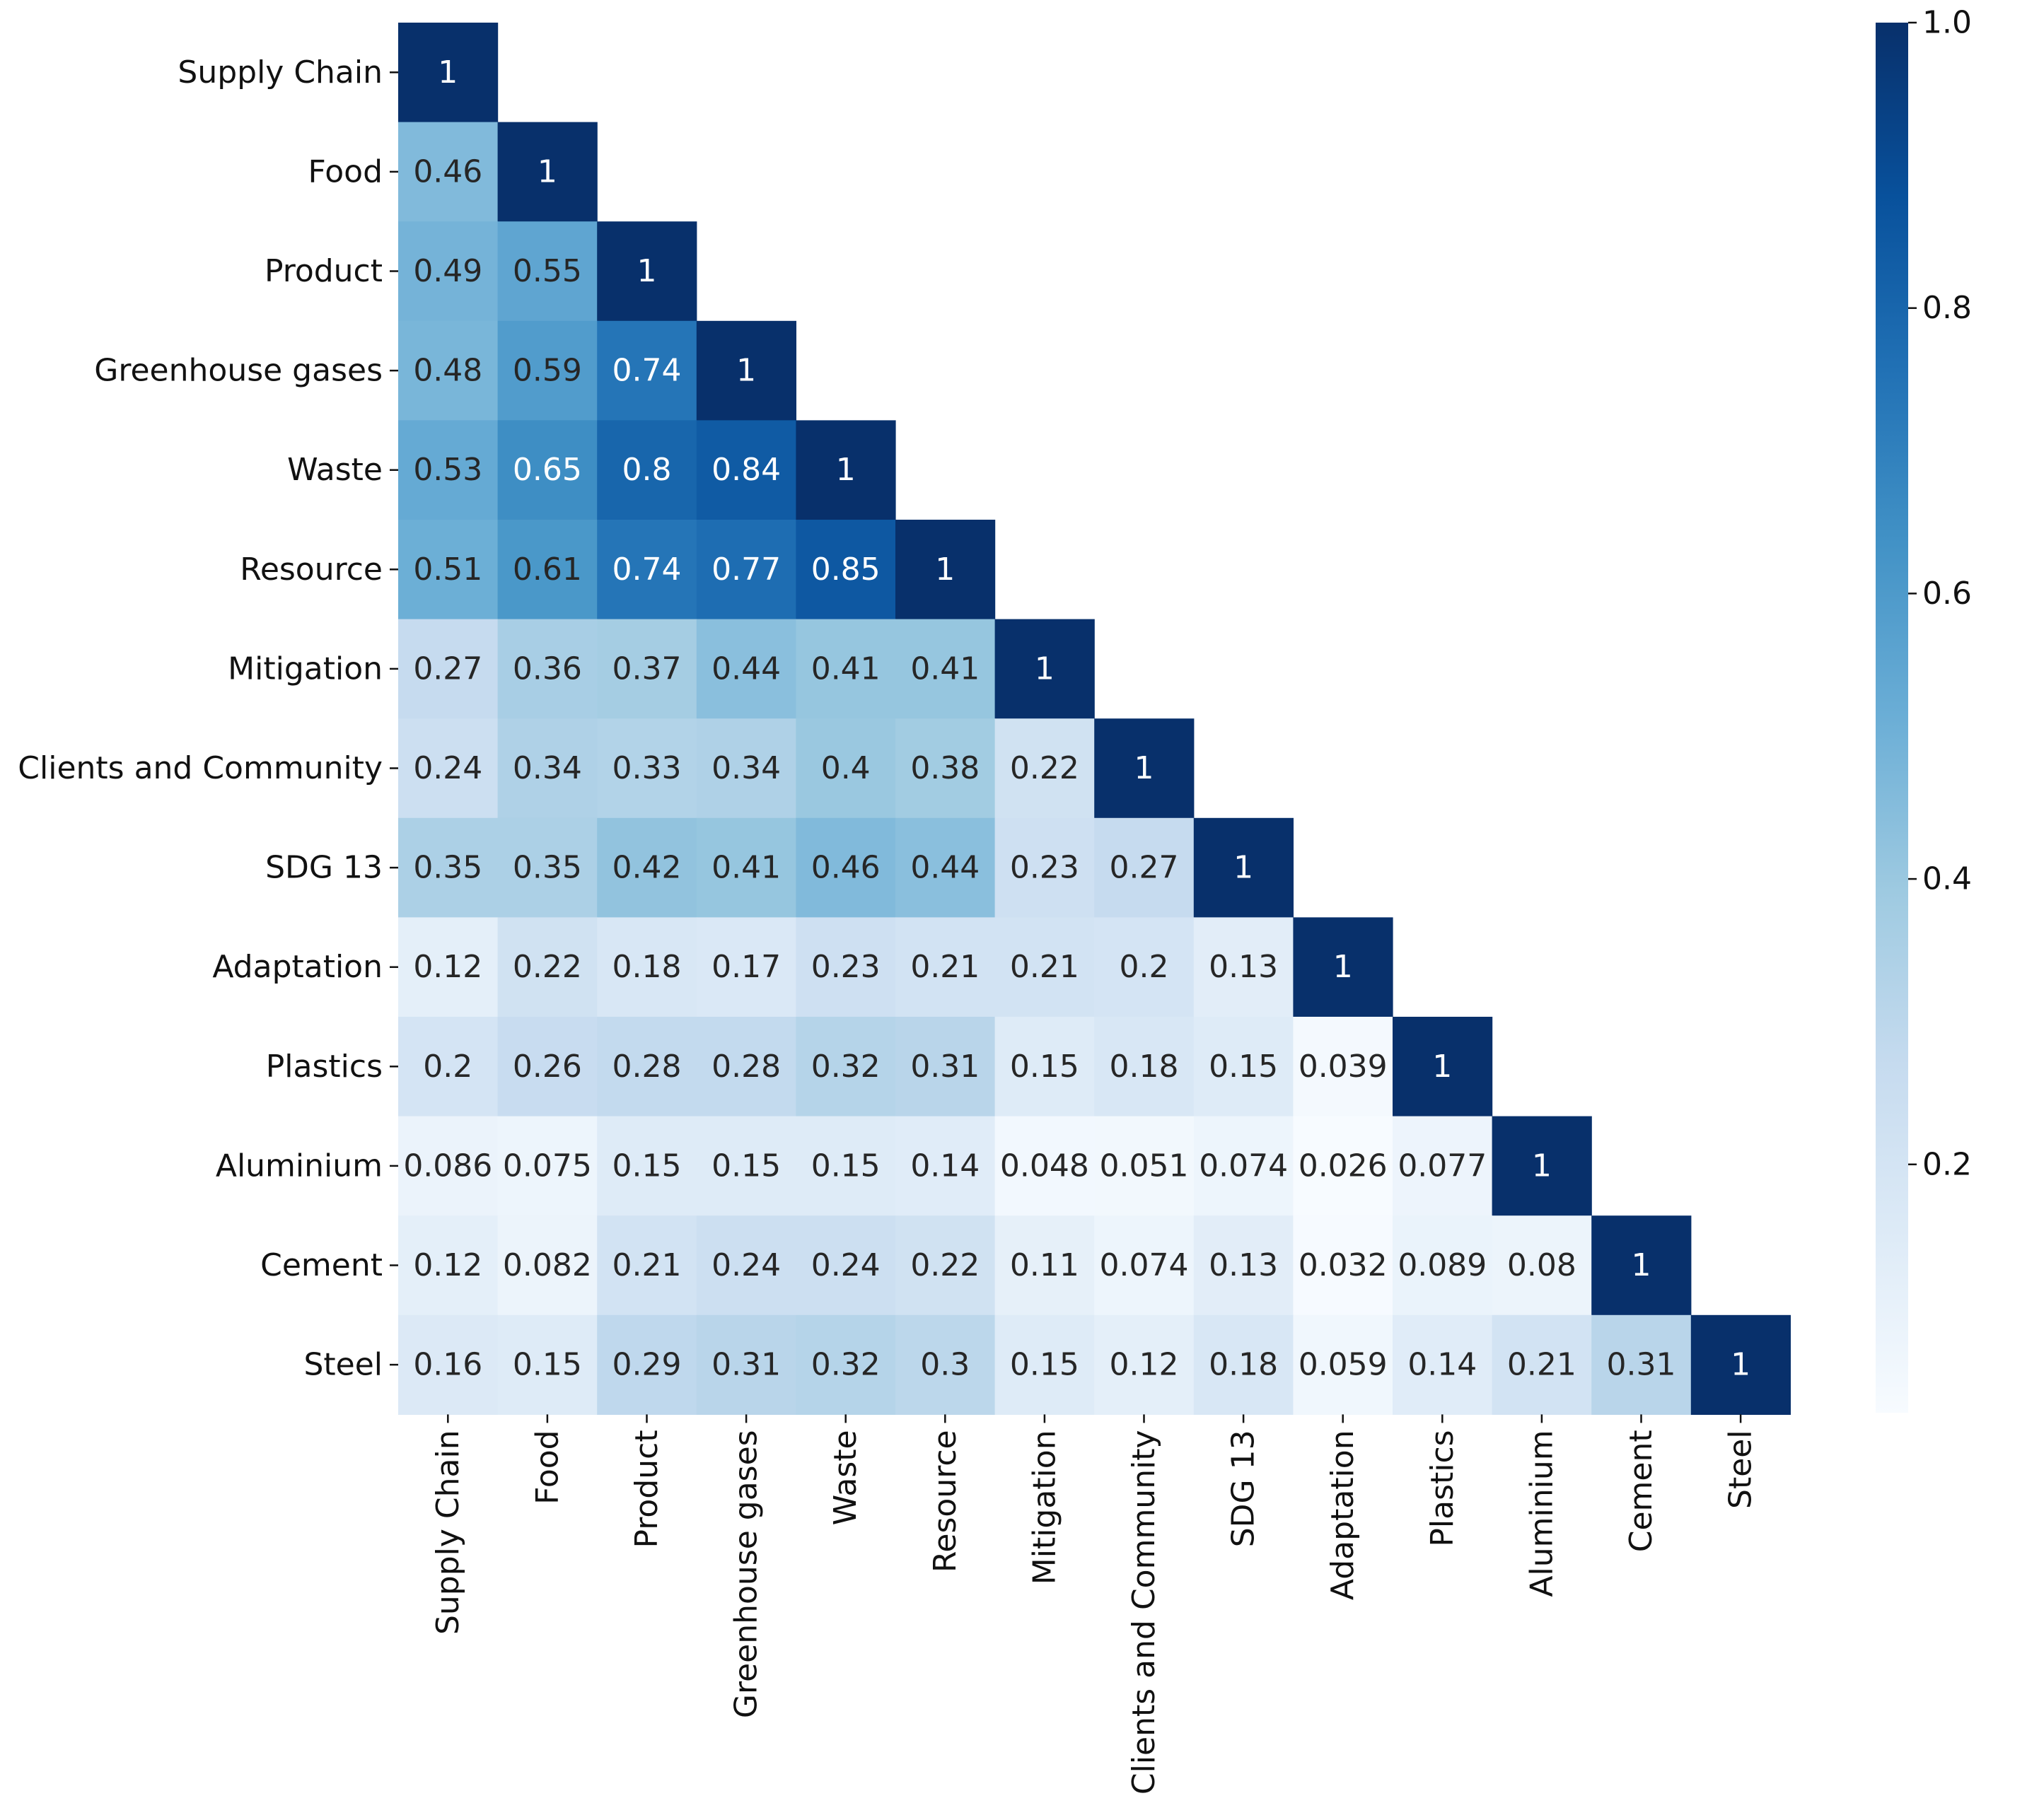 This screenshot has height=1820, width=2027. What do you see at coordinates (547, 1166) in the screenshot?
I see `heatmap-cell-value: 0.075` at bounding box center [547, 1166].